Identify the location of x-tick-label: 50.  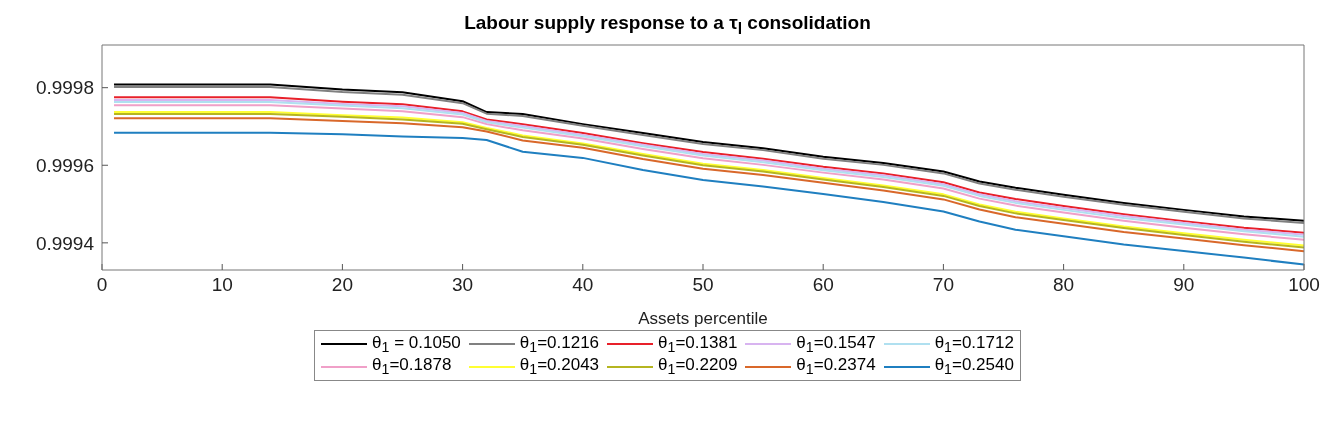
(703, 285).